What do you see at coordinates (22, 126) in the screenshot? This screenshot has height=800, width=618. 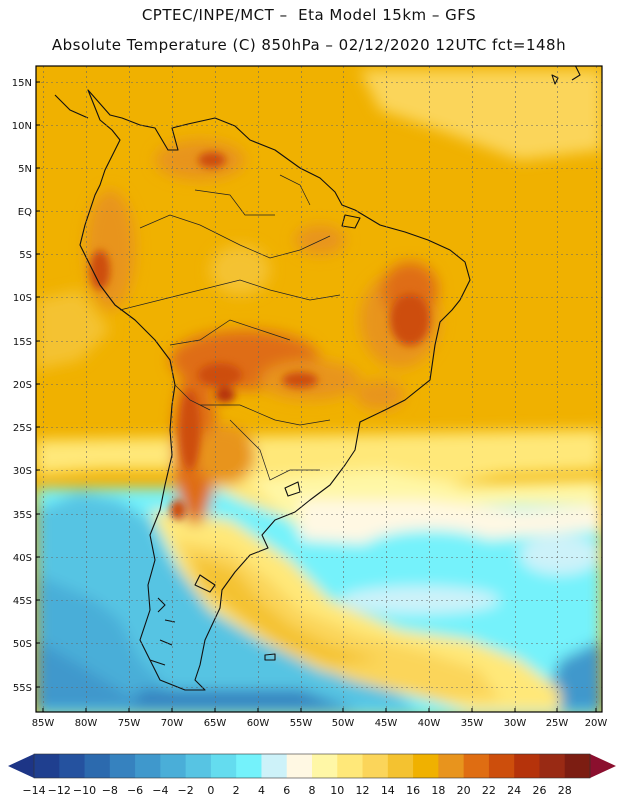 I see `lat-label: 10N` at bounding box center [22, 126].